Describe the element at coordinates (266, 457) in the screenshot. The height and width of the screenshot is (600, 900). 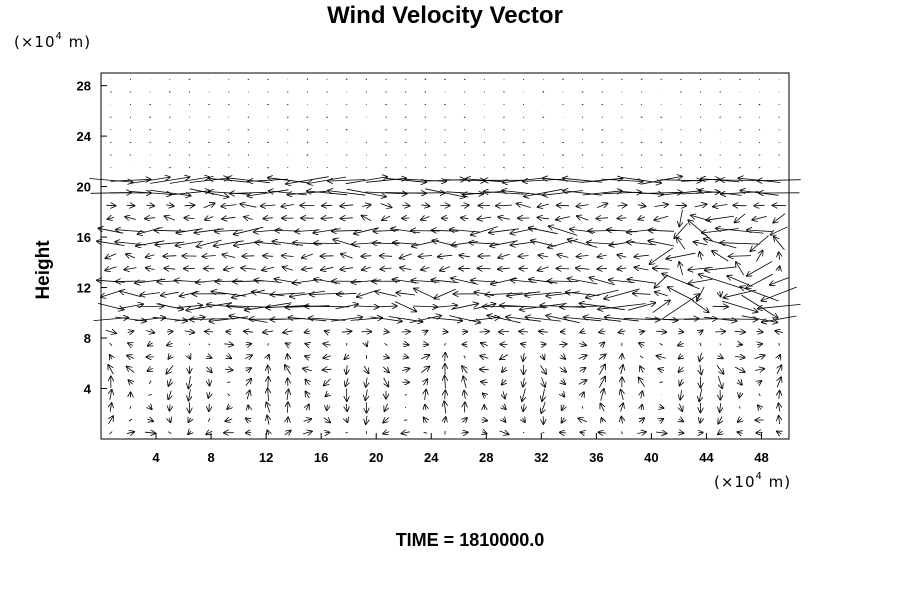
I see `x-tick-label: 12` at that location.